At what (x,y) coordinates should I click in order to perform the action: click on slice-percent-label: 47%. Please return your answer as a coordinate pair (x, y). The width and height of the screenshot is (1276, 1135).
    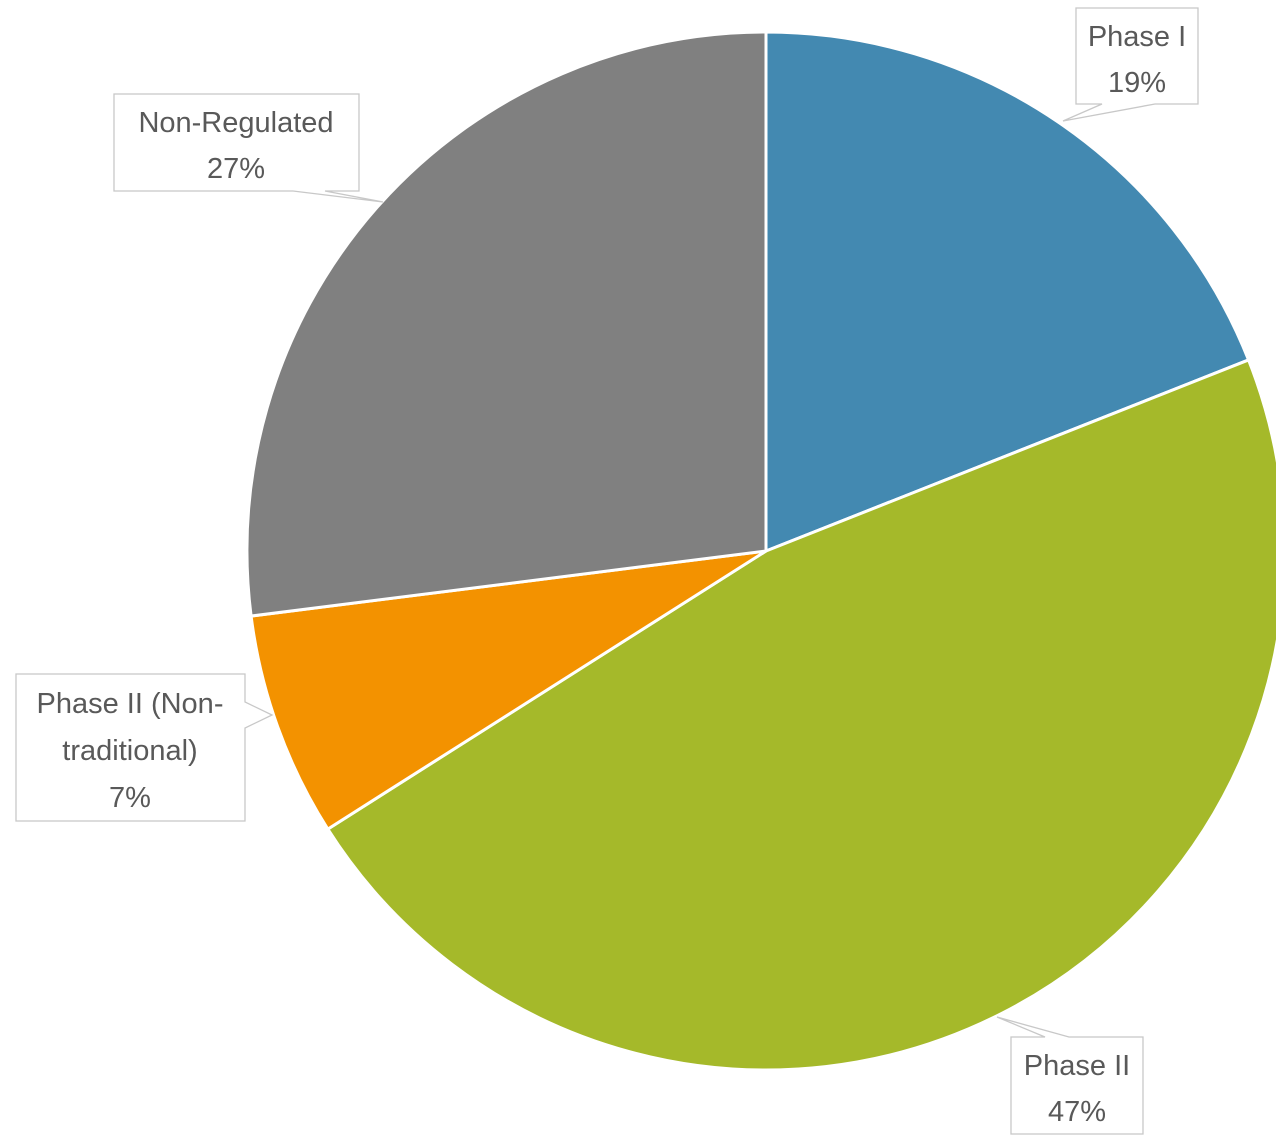
    Looking at the image, I should click on (1077, 1112).